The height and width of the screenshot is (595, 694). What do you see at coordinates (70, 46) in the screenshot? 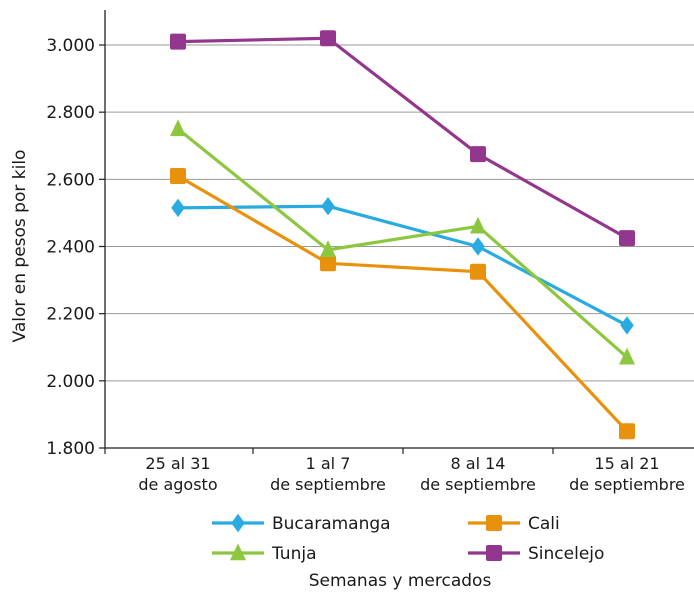
I see `y-tick-label: 3.000` at bounding box center [70, 46].